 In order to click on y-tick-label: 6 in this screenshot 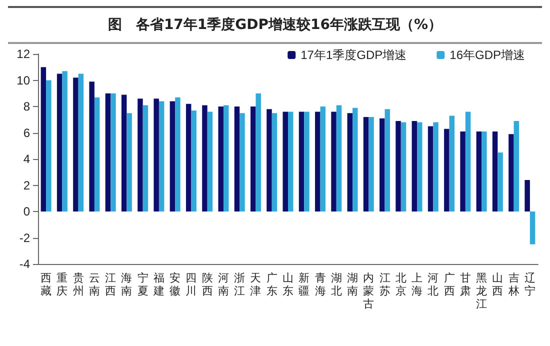, I will do `click(26, 133)`.